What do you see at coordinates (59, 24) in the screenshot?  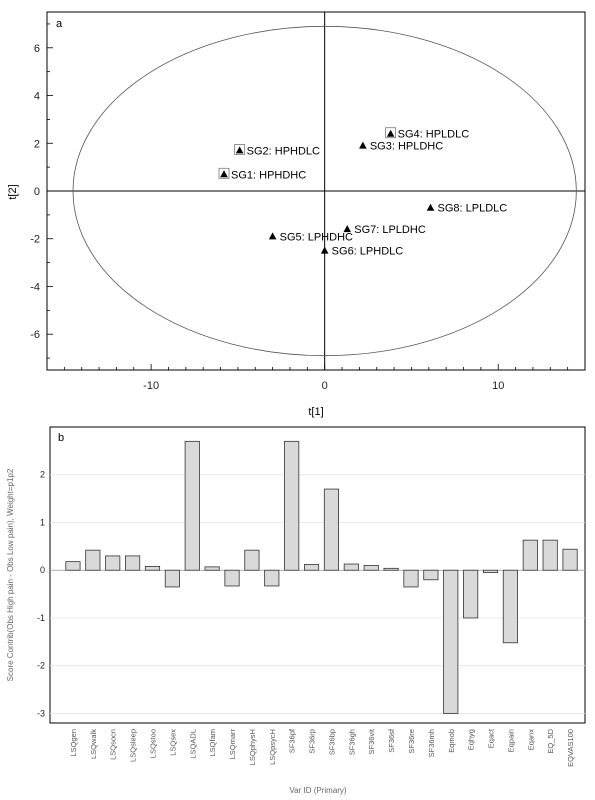 I see `scatter-panel-label: a` at bounding box center [59, 24].